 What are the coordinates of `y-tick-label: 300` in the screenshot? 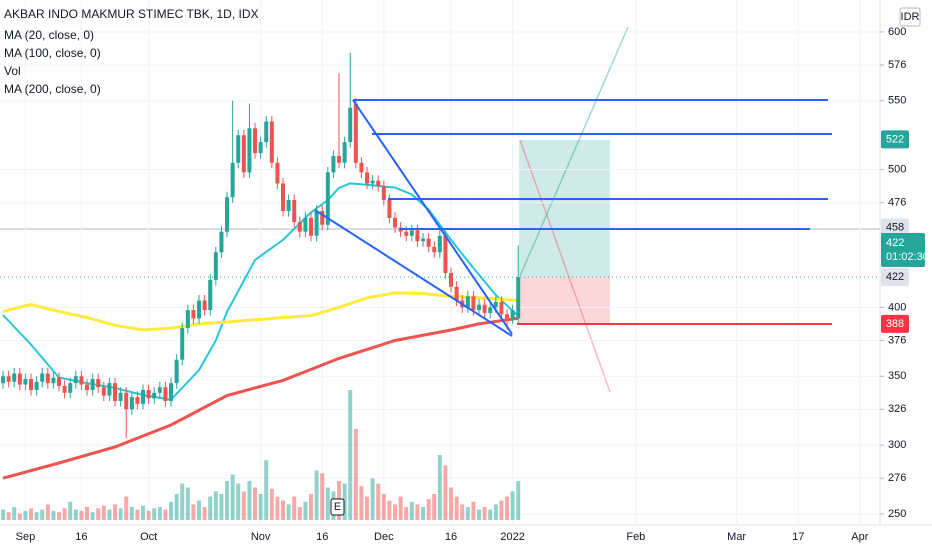 It's located at (897, 445).